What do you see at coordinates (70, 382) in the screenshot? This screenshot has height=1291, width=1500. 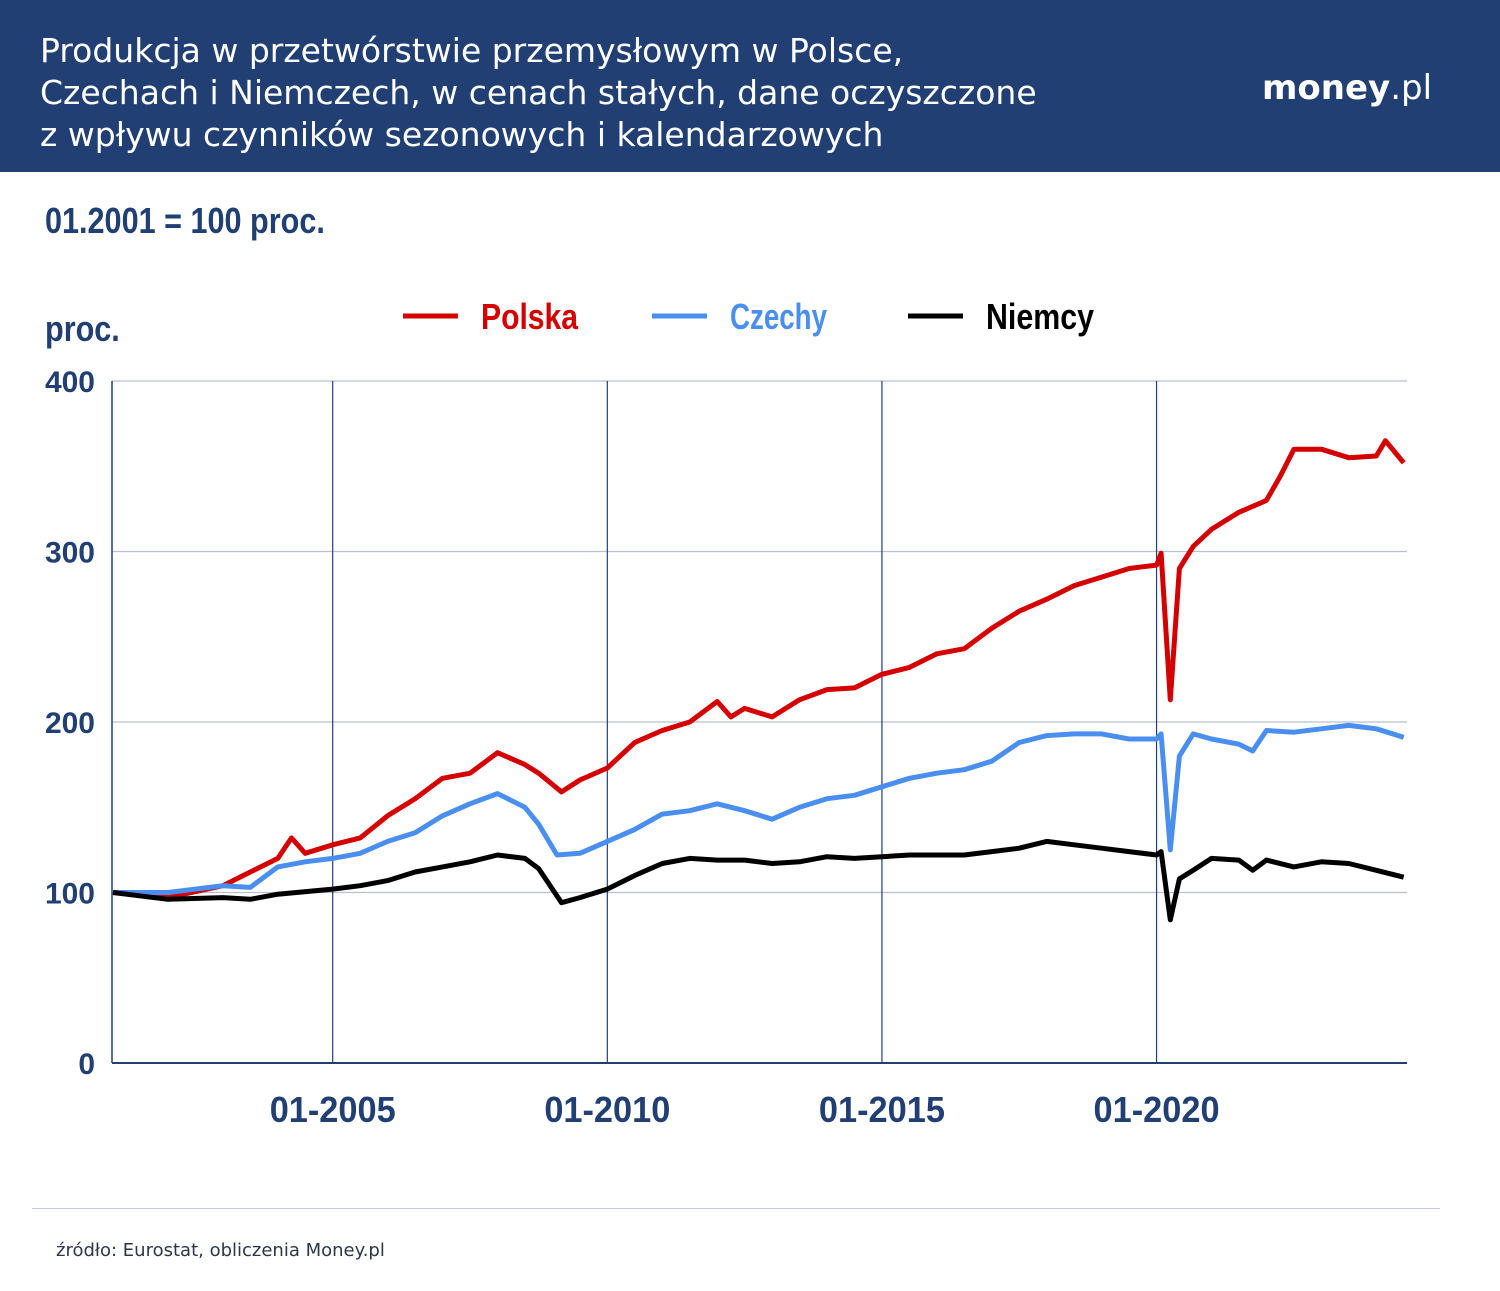 I see `y-tick-label: 400` at bounding box center [70, 382].